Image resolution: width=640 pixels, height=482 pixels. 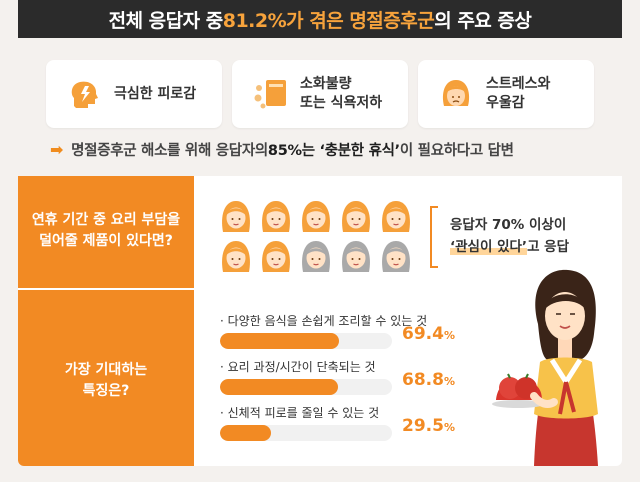 What do you see at coordinates (333, 150) in the screenshot?
I see `answer-strong: 85%는 ‘충분한 휴식’` at bounding box center [333, 150].